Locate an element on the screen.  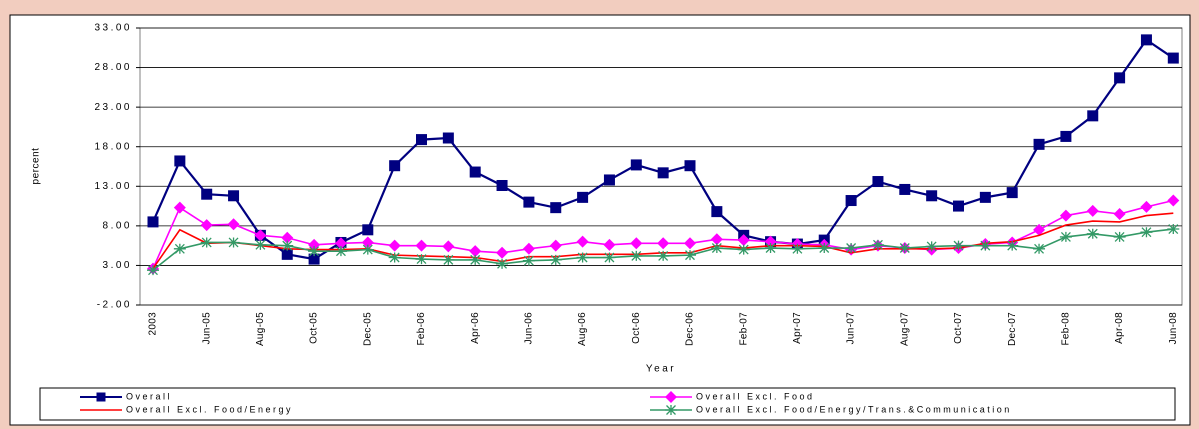
x-tick-label: Jun-06 is located at coordinates (529, 328).